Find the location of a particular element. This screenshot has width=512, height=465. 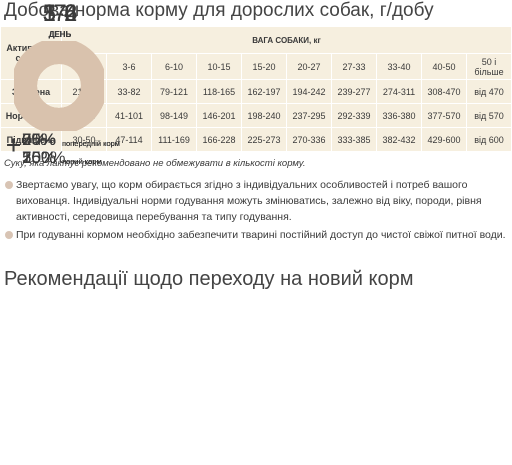

table-cell: 111-169 is located at coordinates (174, 139).